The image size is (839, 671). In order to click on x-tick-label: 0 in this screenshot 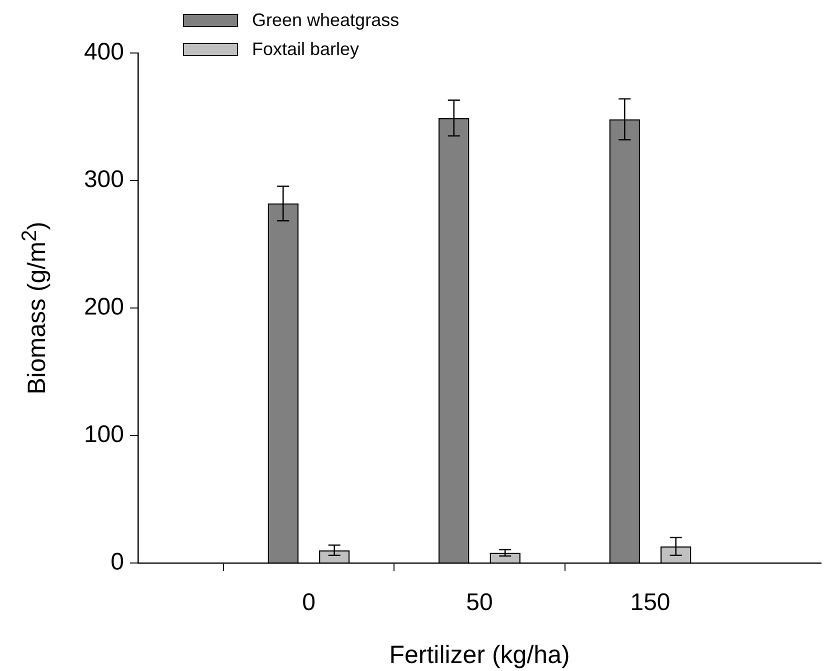, I will do `click(309, 602)`.